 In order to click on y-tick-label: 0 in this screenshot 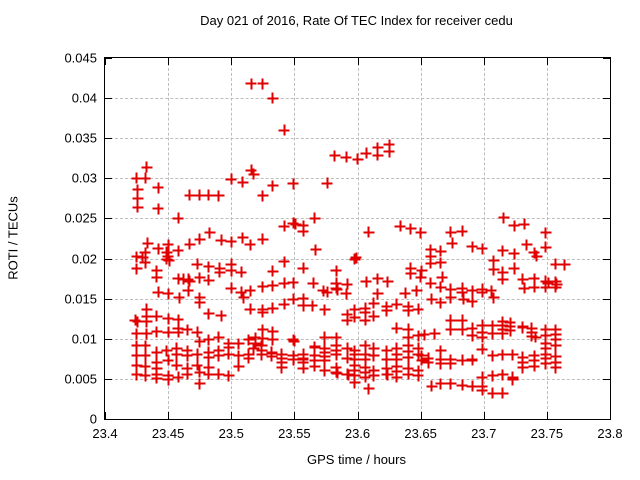, I will do `click(93, 419)`.